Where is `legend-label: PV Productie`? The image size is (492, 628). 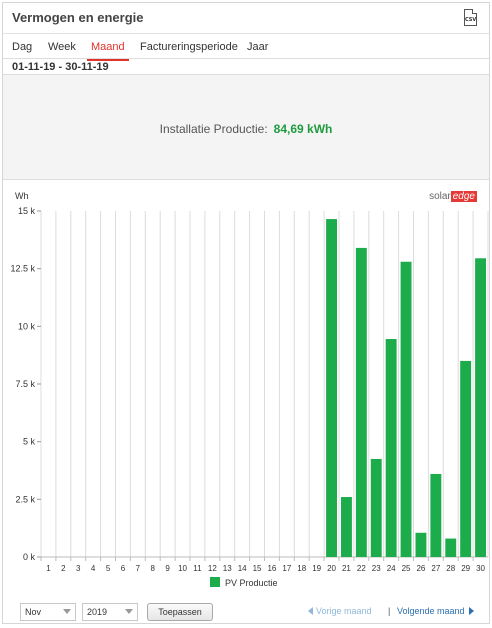 legend-label: PV Productie is located at coordinates (251, 583).